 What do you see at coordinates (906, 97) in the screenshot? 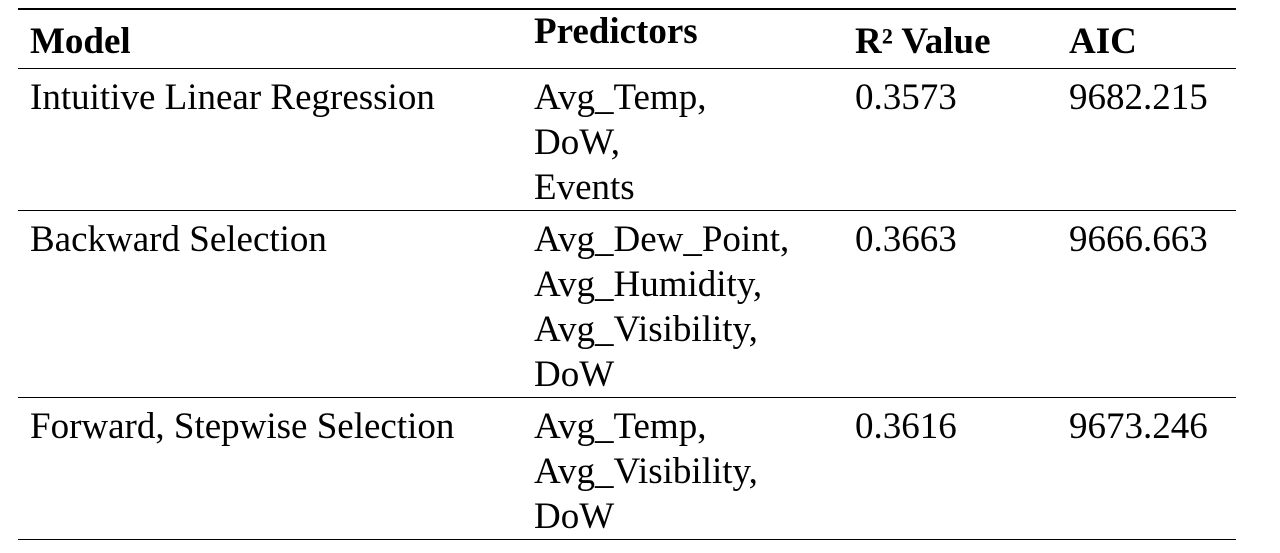
I see `cell-r2-value: 0.3573` at bounding box center [906, 97].